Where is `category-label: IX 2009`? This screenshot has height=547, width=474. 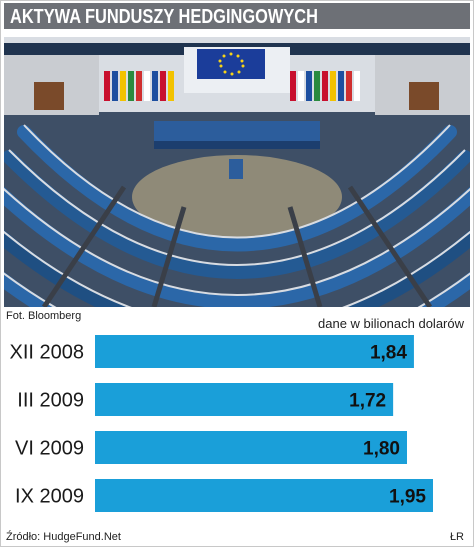 category-label: IX 2009 is located at coordinates (49, 497).